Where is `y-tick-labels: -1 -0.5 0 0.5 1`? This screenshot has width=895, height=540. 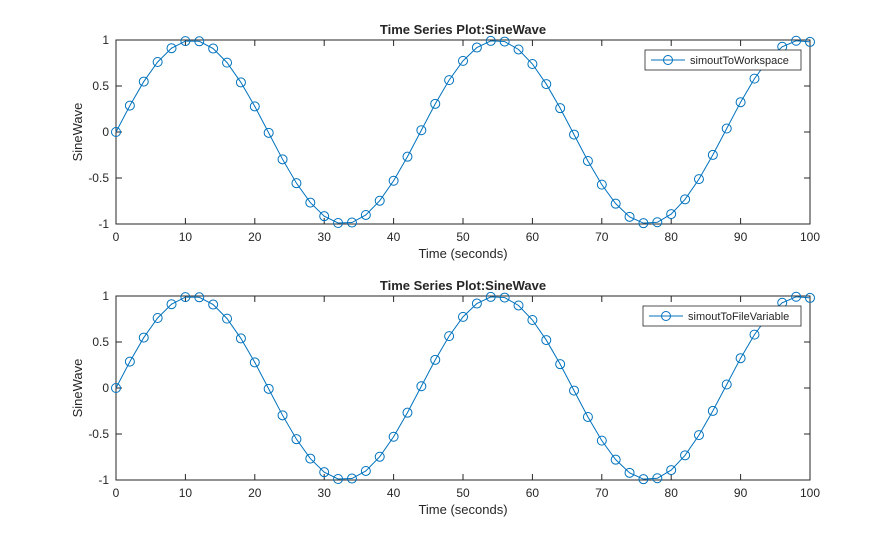 y-tick-labels: -1 -0.5 0 0.5 1 is located at coordinates (98, 388).